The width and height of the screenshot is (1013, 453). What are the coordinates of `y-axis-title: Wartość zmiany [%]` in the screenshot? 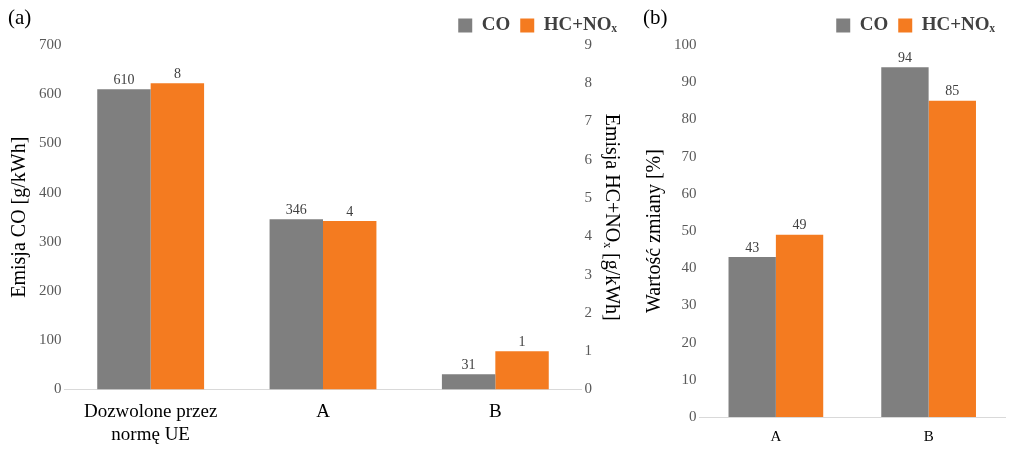 It's located at (654, 231).